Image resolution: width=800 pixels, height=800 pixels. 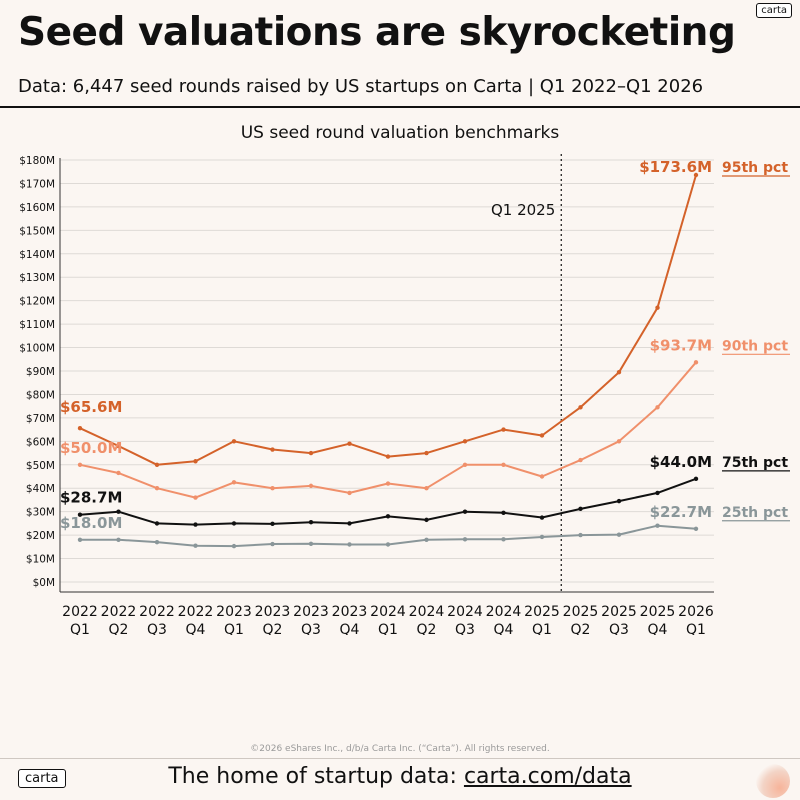 What do you see at coordinates (40, 419) in the screenshot?
I see `y-tick-label: $70M` at bounding box center [40, 419].